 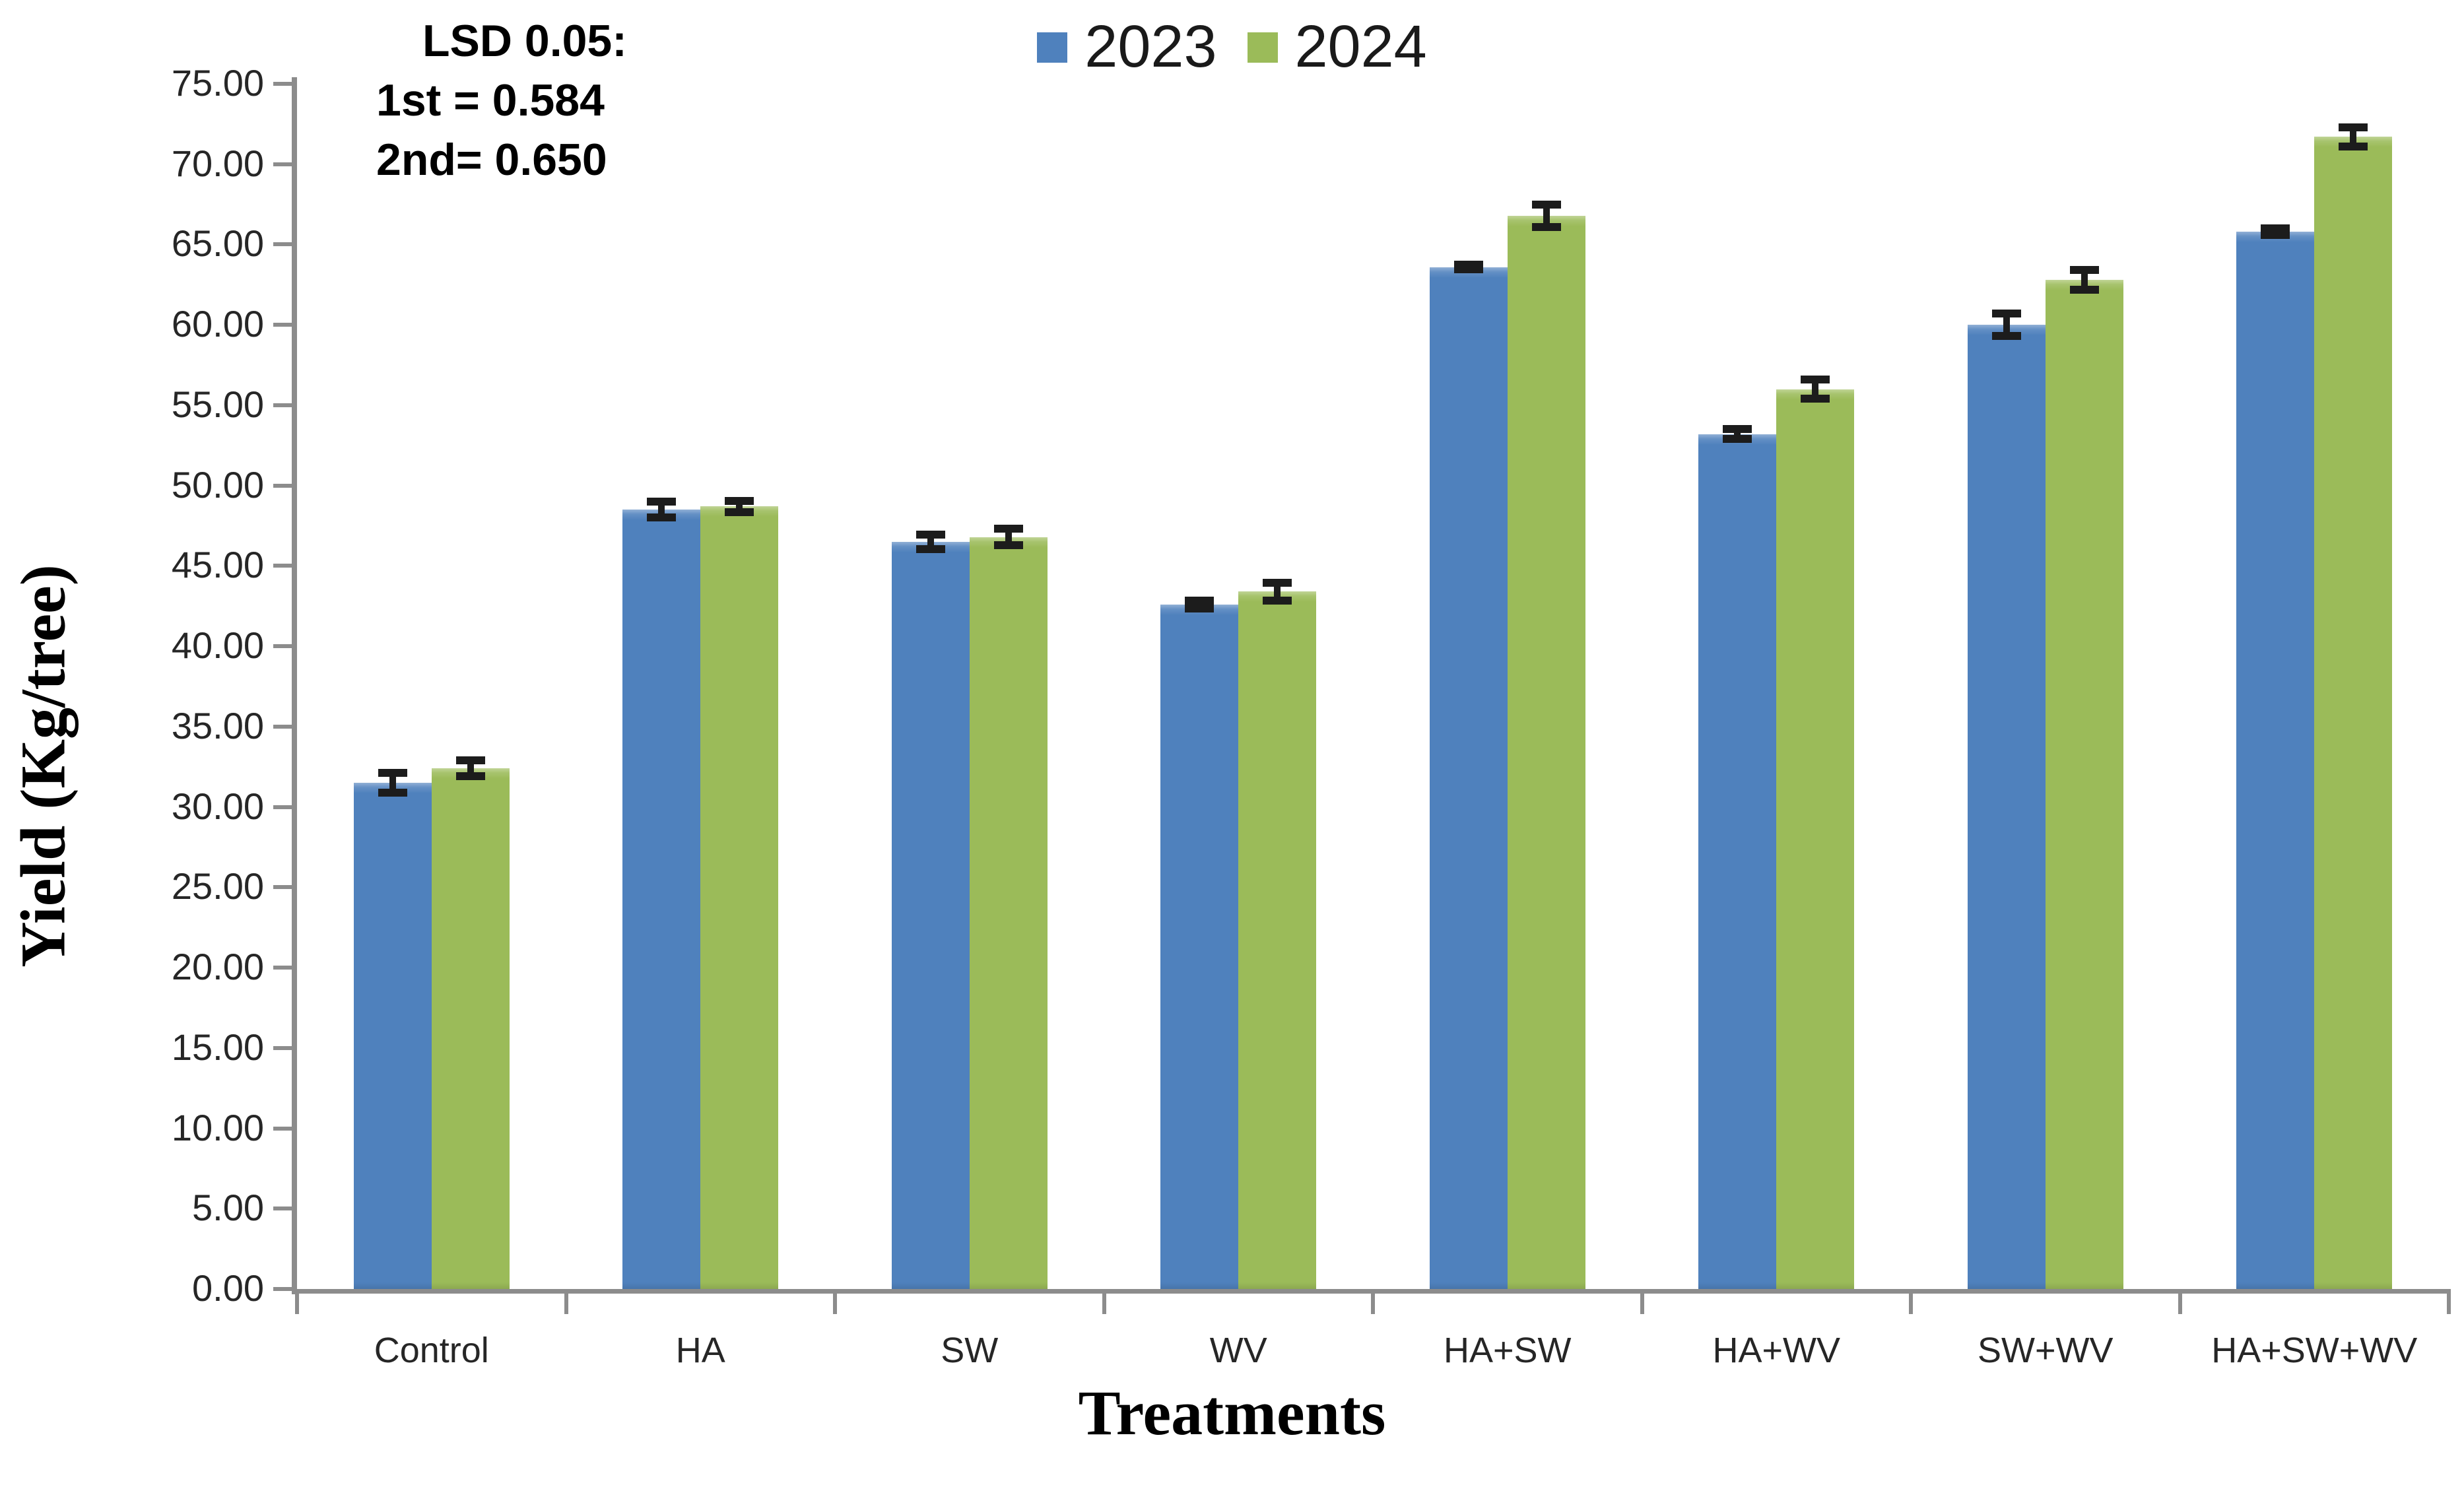 I want to click on x-category-label-HA+SW+WV: HA+SW+WV, so click(x=2314, y=1350).